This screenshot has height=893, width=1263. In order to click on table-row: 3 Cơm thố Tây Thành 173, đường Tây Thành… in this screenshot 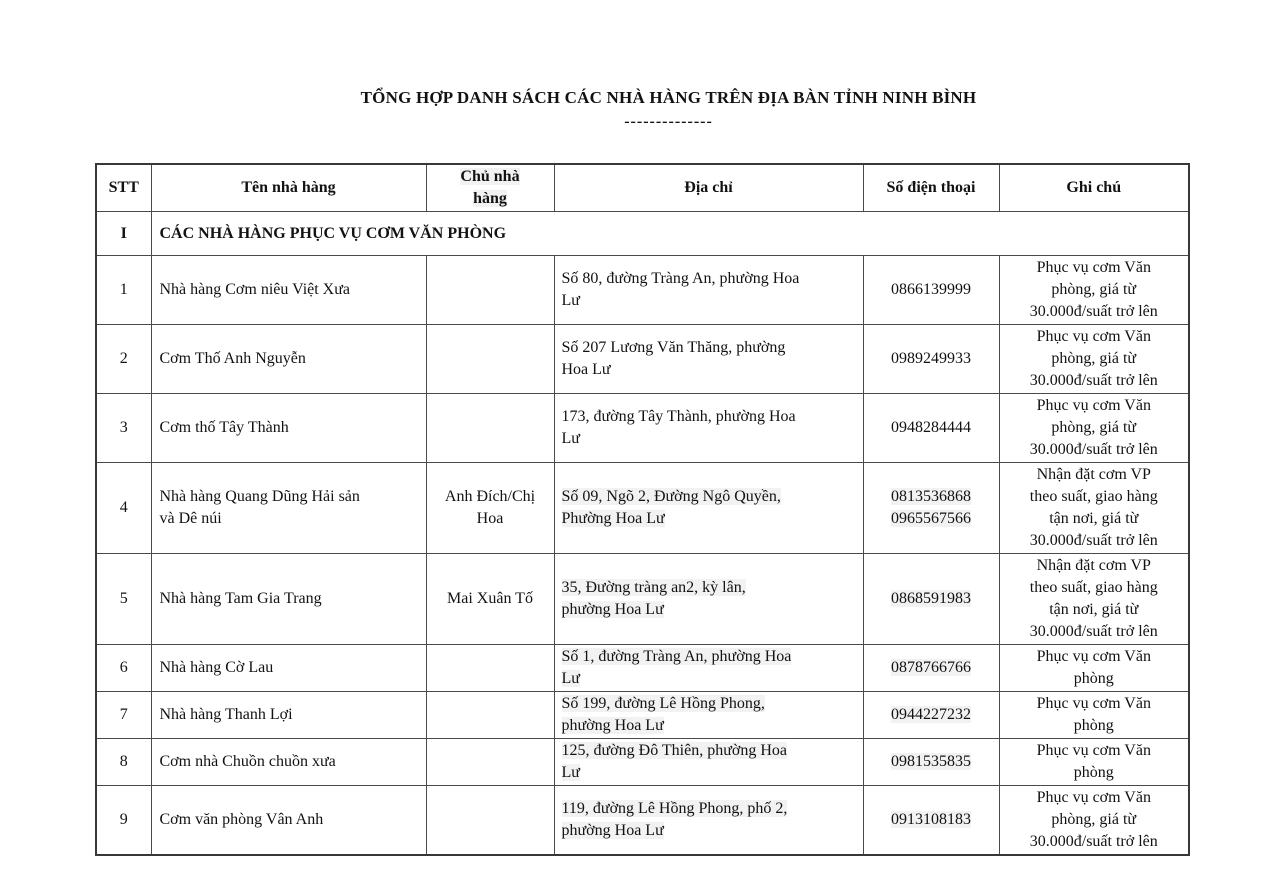, I will do `click(642, 428)`.